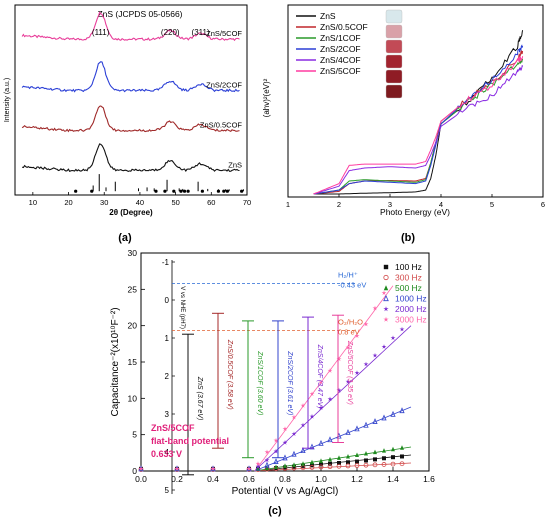 The height and width of the screenshot is (519, 550). I want to click on y-tick-label: 25, so click(133, 289).